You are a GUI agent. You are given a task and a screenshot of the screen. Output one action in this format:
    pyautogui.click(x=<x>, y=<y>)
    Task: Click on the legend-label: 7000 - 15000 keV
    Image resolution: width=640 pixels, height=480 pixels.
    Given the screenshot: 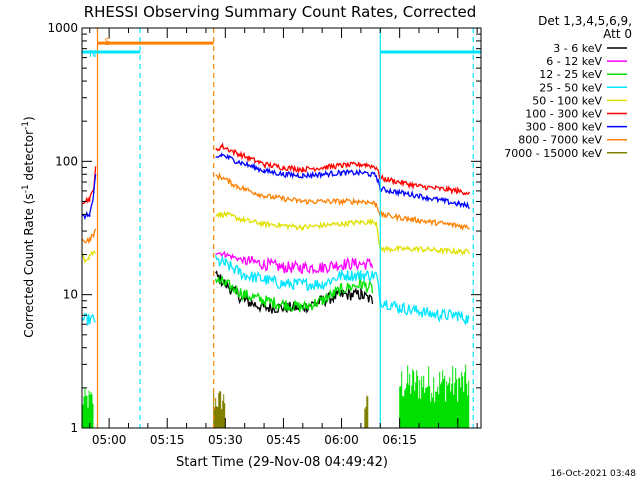 What is the action you would take?
    pyautogui.click(x=553, y=153)
    